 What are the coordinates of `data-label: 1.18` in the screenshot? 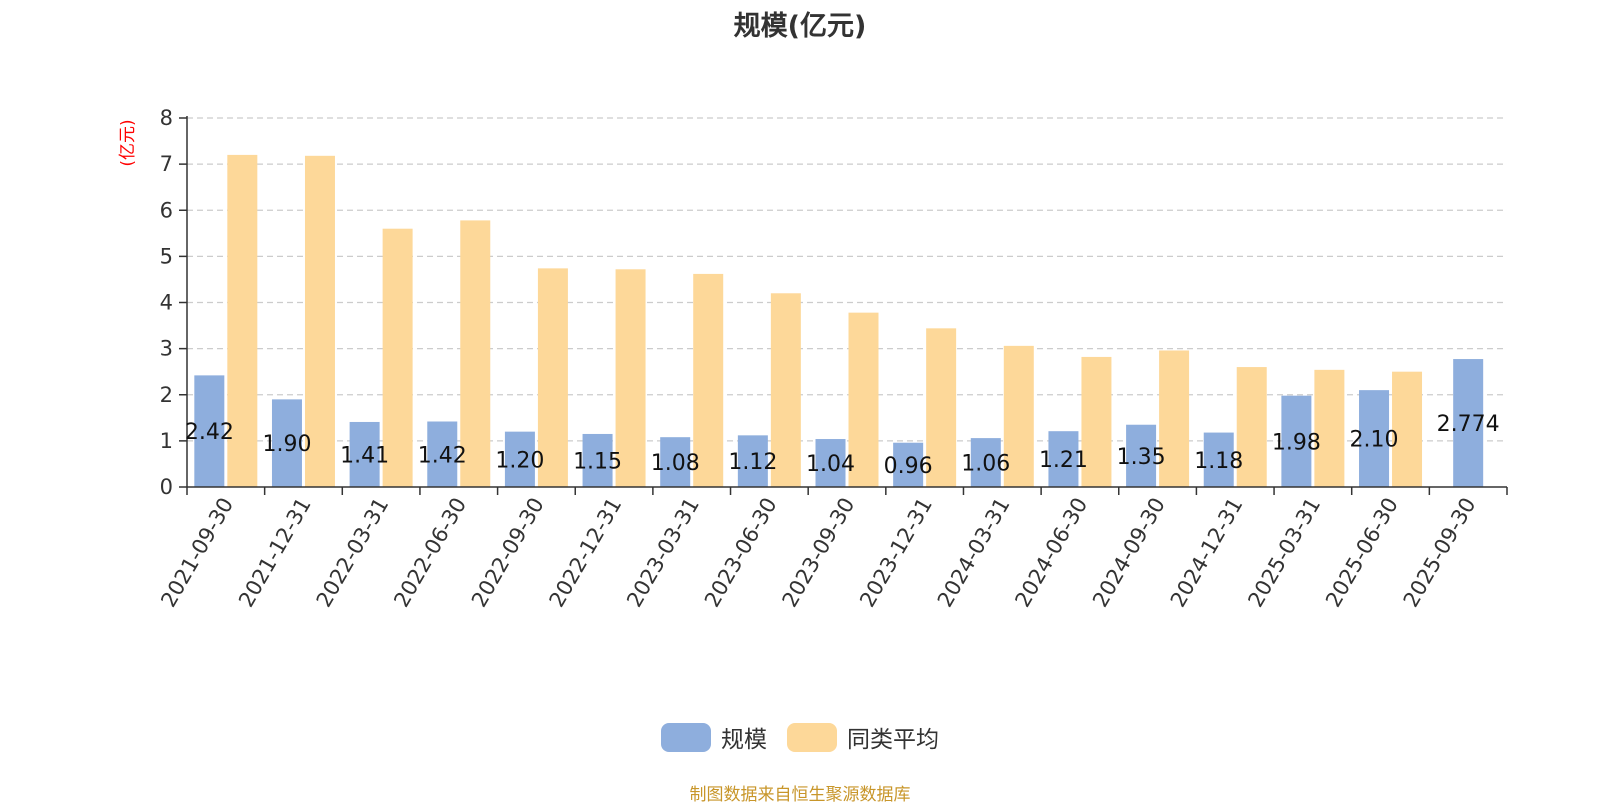 It's located at (1218, 461).